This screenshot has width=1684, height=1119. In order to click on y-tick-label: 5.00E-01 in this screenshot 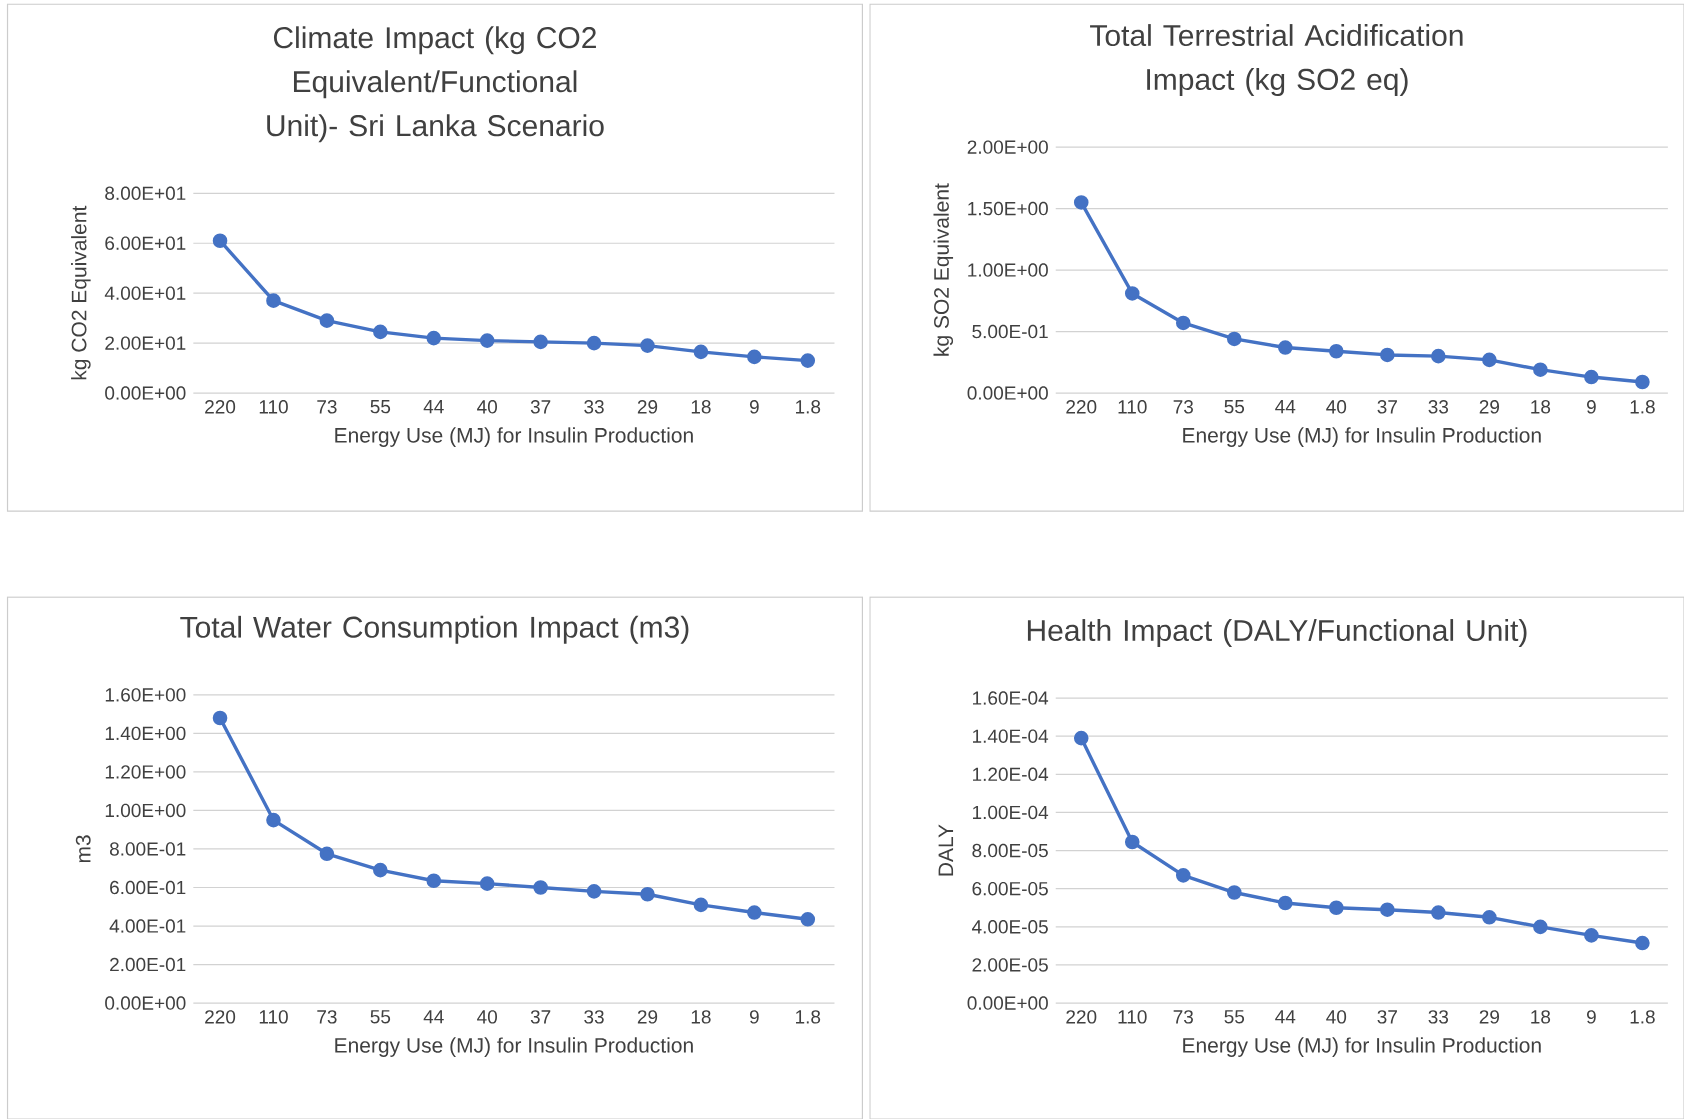, I will do `click(1010, 331)`.